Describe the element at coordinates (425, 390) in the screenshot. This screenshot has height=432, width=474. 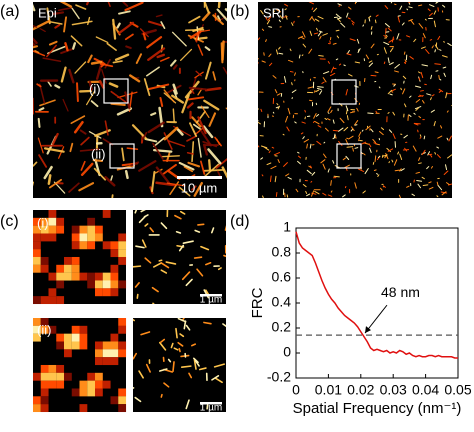
I see `x-tick-label: 0.04` at that location.